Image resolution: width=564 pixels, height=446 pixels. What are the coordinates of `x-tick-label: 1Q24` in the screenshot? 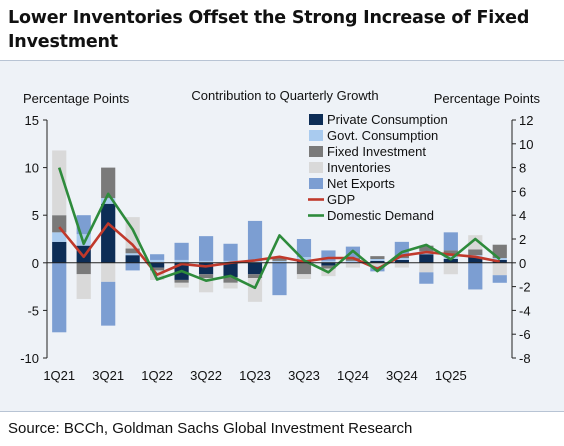 It's located at (353, 375).